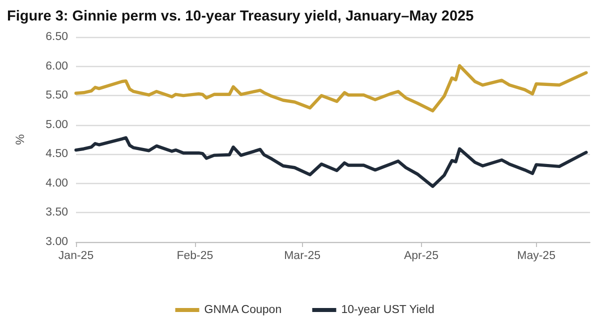 The image size is (610, 331). What do you see at coordinates (57, 124) in the screenshot?
I see `y-tick-label: 5.00` at bounding box center [57, 124].